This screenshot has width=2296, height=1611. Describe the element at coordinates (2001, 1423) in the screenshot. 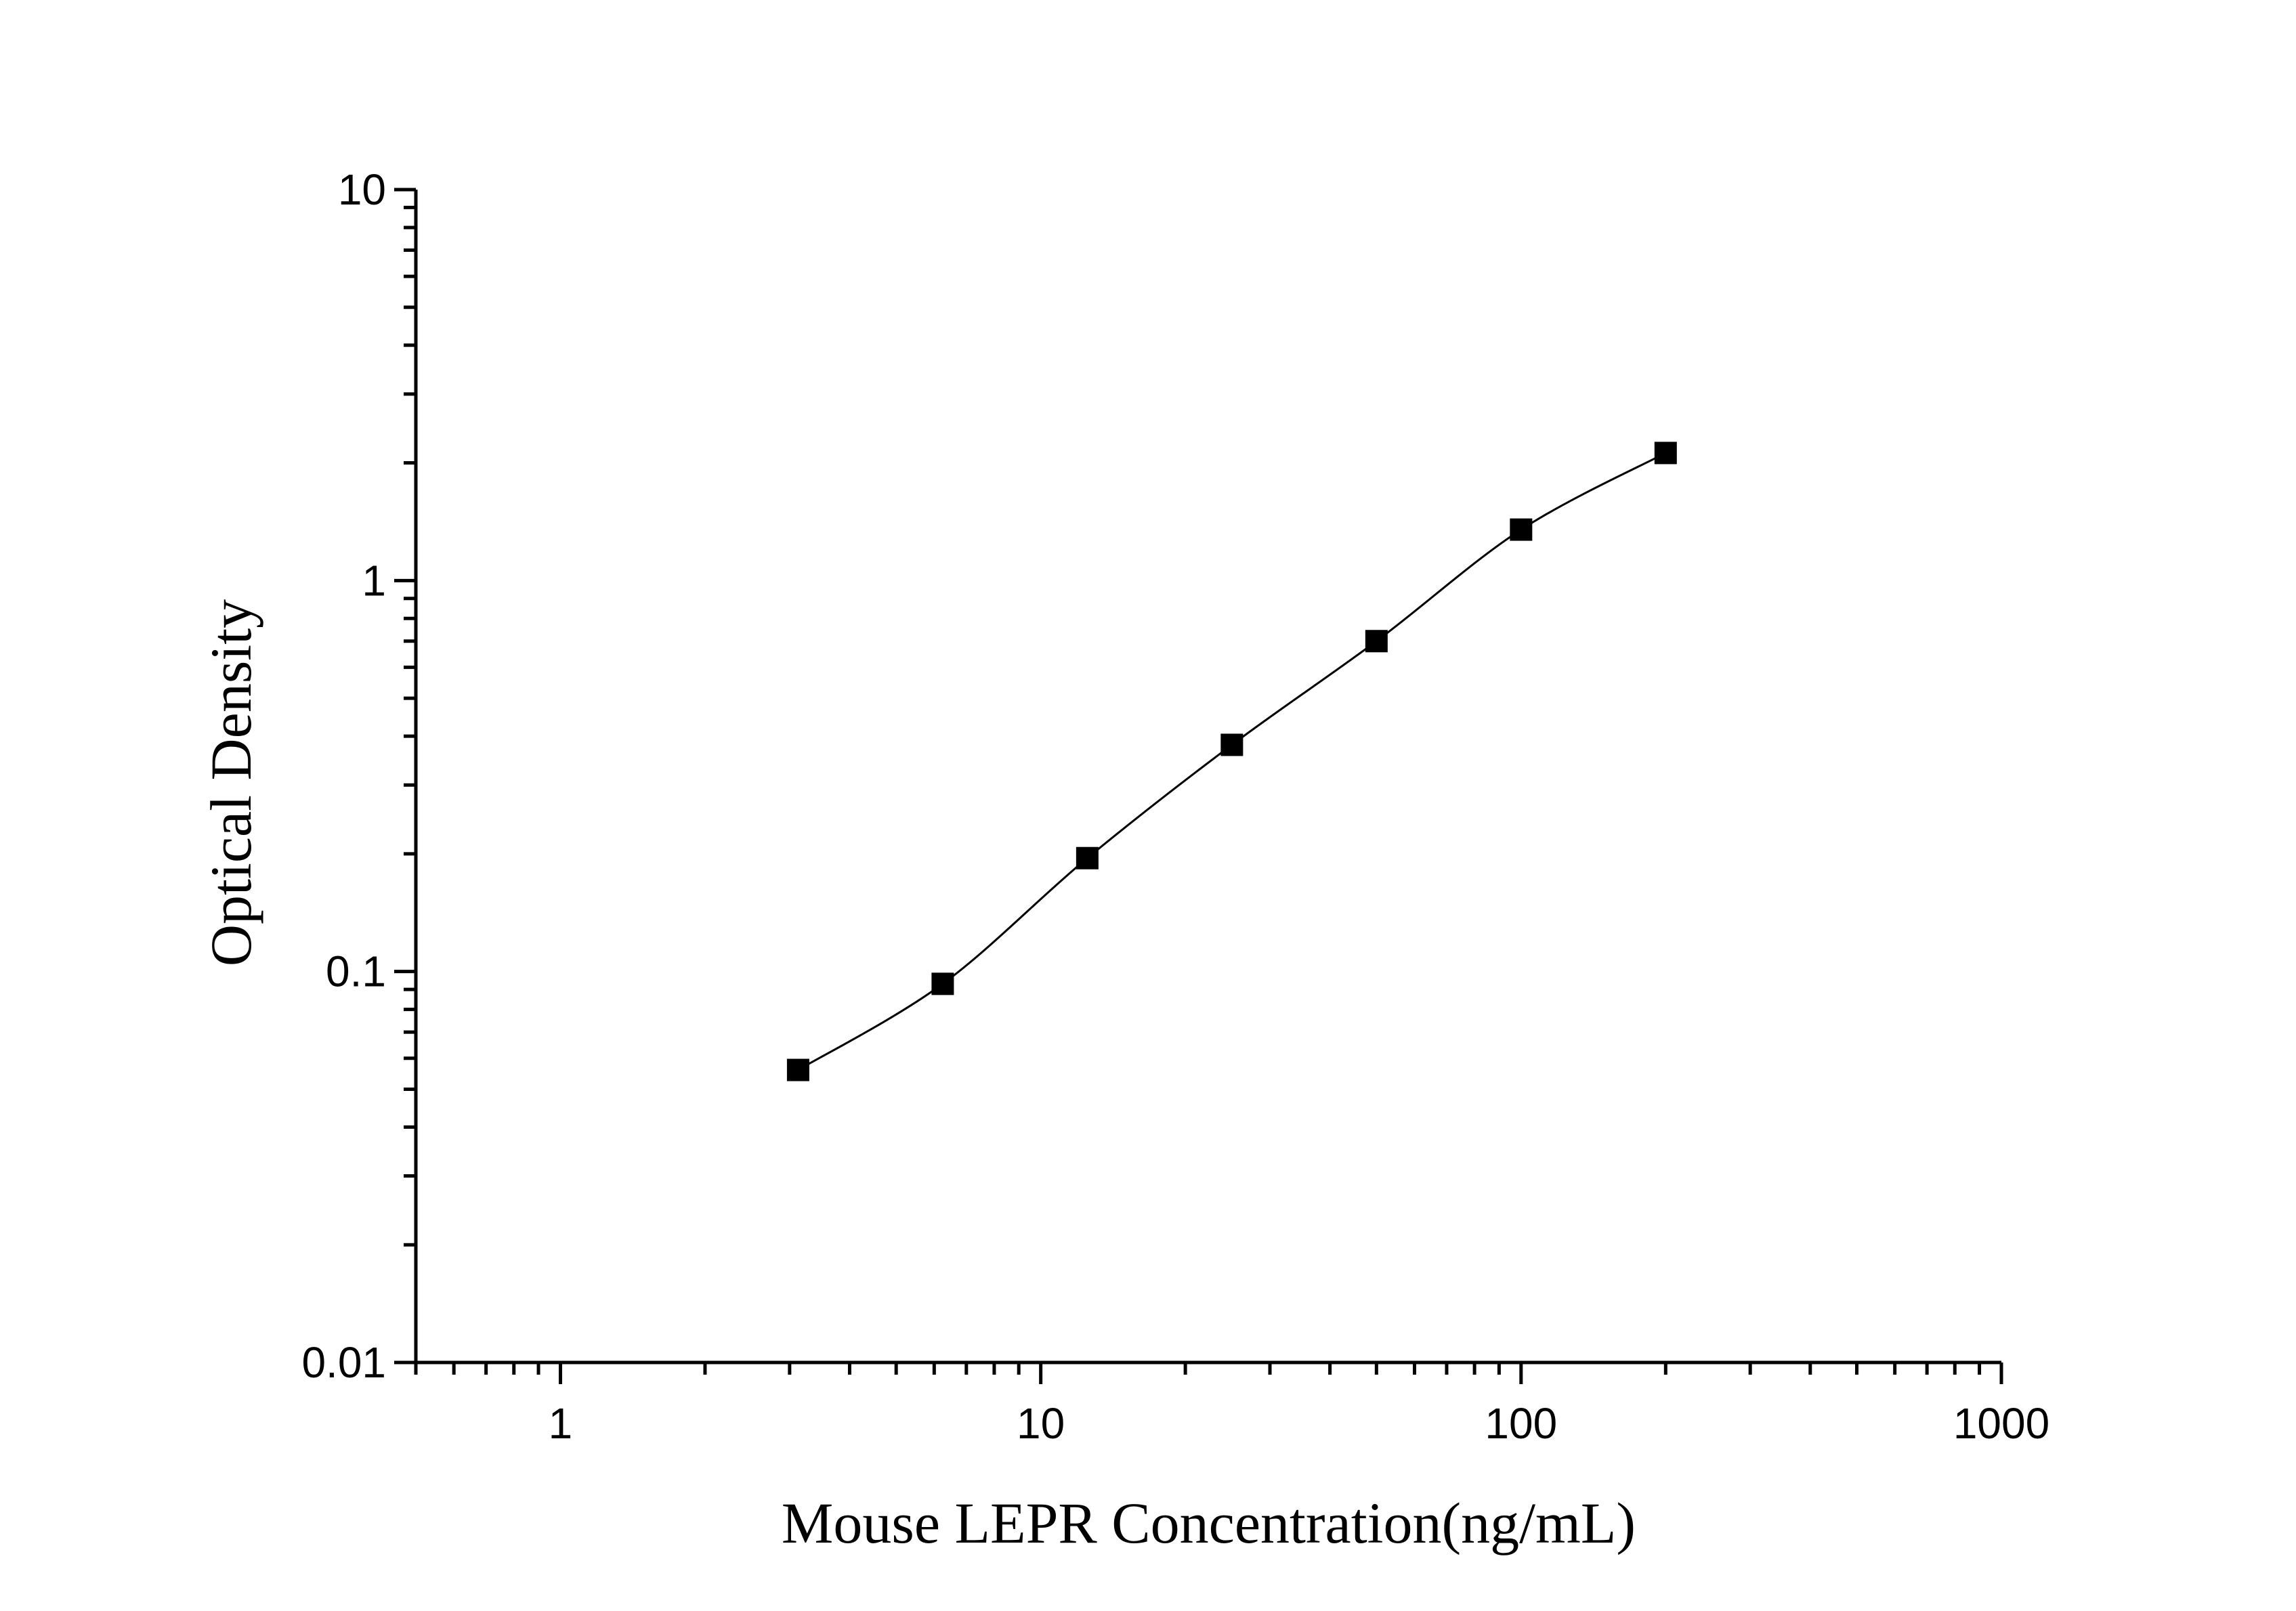

I see `x-tick-label: 1000` at that location.